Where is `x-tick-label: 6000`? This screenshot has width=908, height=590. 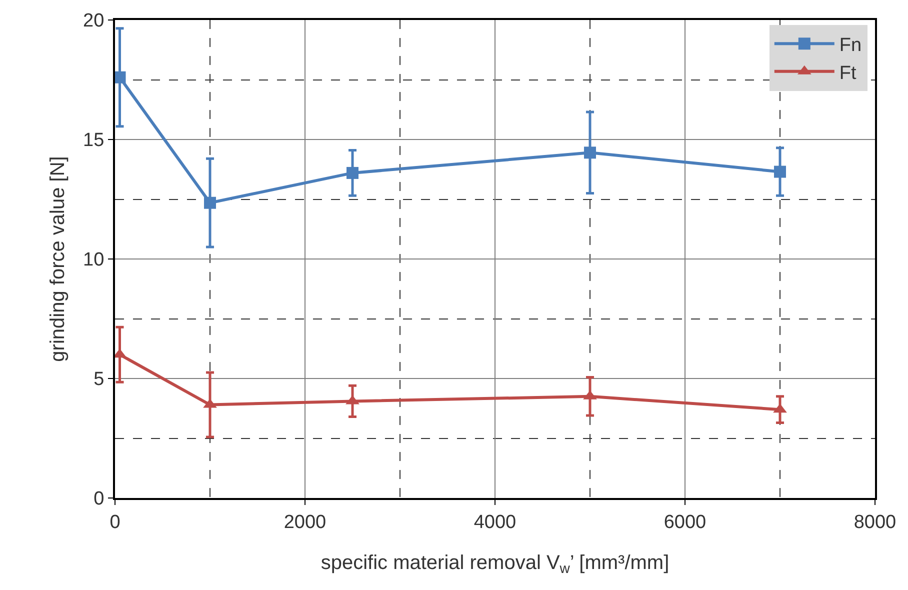
x-tick-label: 6000 is located at coordinates (685, 522).